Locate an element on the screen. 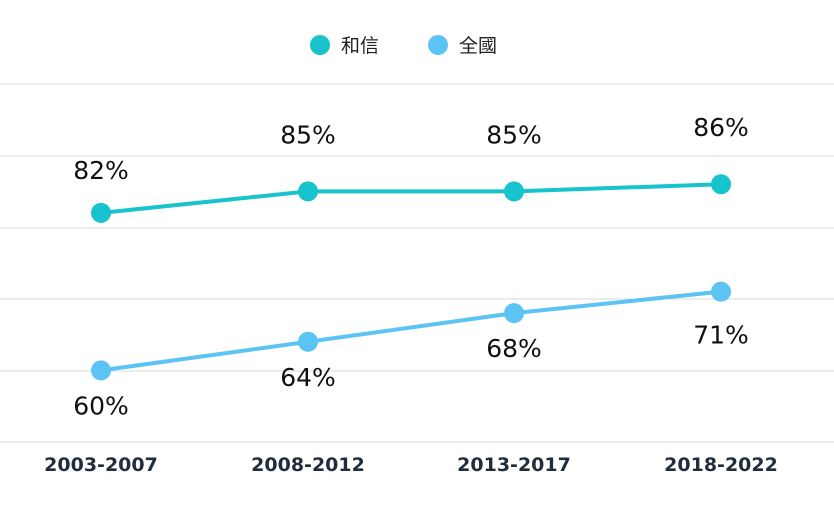  data-label-1-2: 68% is located at coordinates (514, 348).